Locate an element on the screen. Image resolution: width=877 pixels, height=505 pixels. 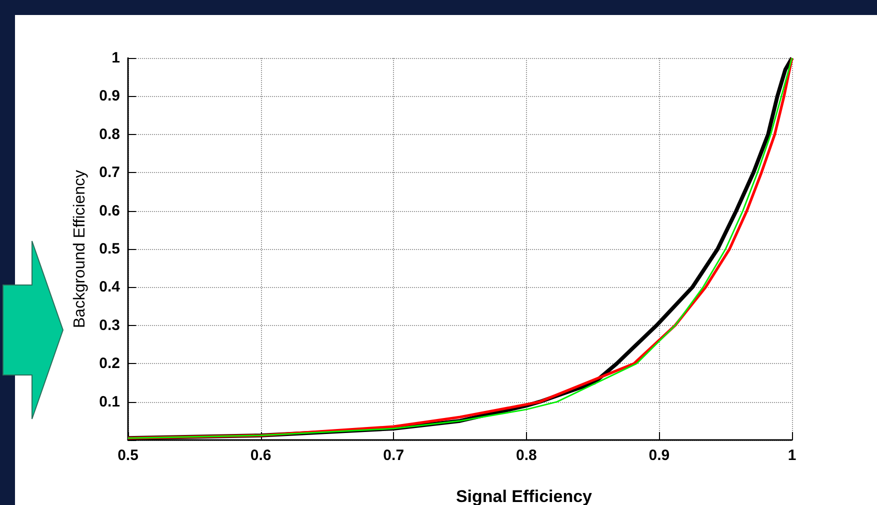
x-tick-label: 1 is located at coordinates (792, 455).